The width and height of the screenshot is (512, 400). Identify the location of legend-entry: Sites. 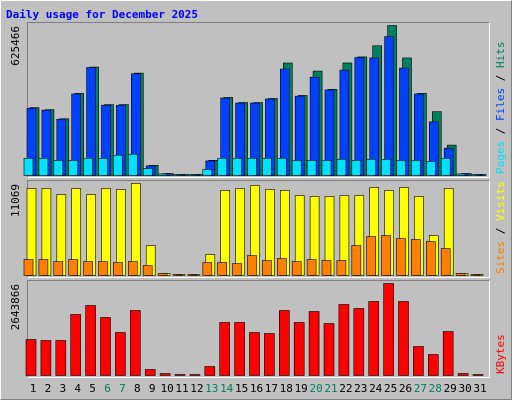
(500, 257).